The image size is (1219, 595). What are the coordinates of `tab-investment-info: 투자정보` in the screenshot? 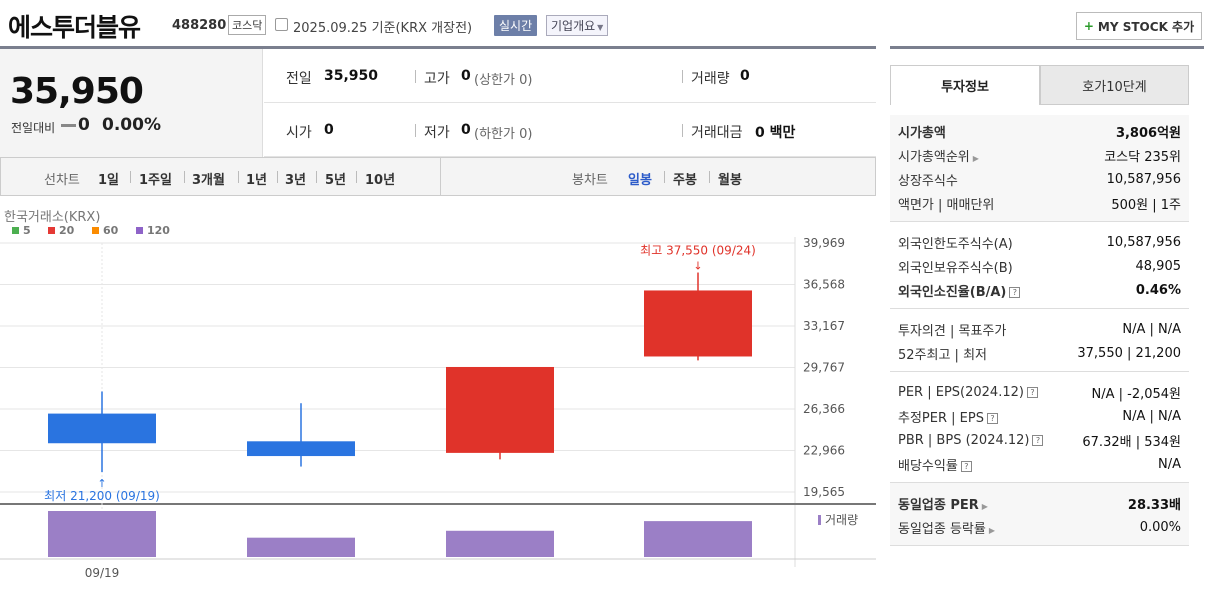 It's located at (965, 85).